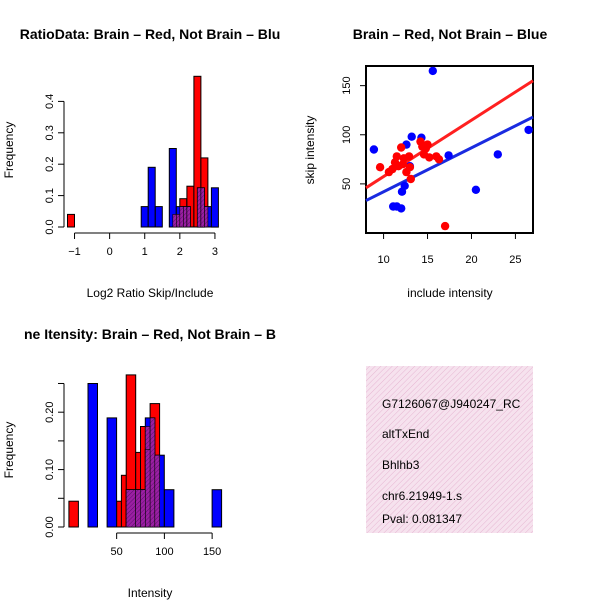 The height and width of the screenshot is (600, 600). Describe the element at coordinates (427, 260) in the screenshot. I see `scatter-x-tick-label-1: 15` at that location.